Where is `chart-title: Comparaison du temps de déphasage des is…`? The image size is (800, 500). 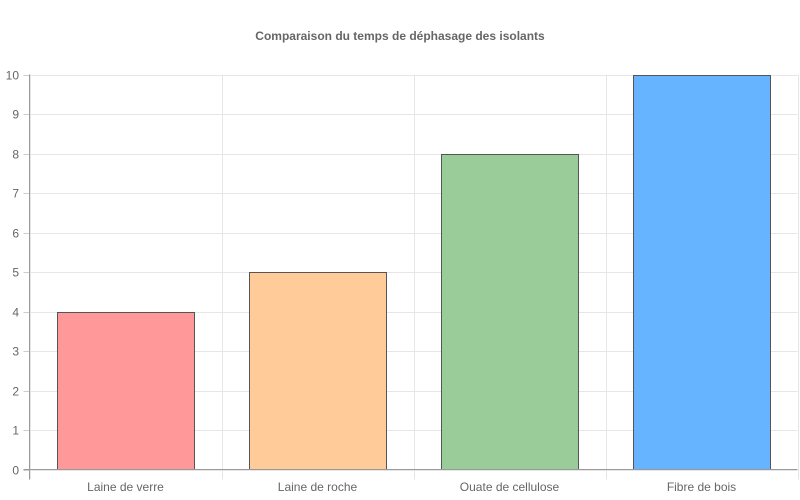 chart-title: Comparaison du temps de déphasage des is… is located at coordinates (400, 36).